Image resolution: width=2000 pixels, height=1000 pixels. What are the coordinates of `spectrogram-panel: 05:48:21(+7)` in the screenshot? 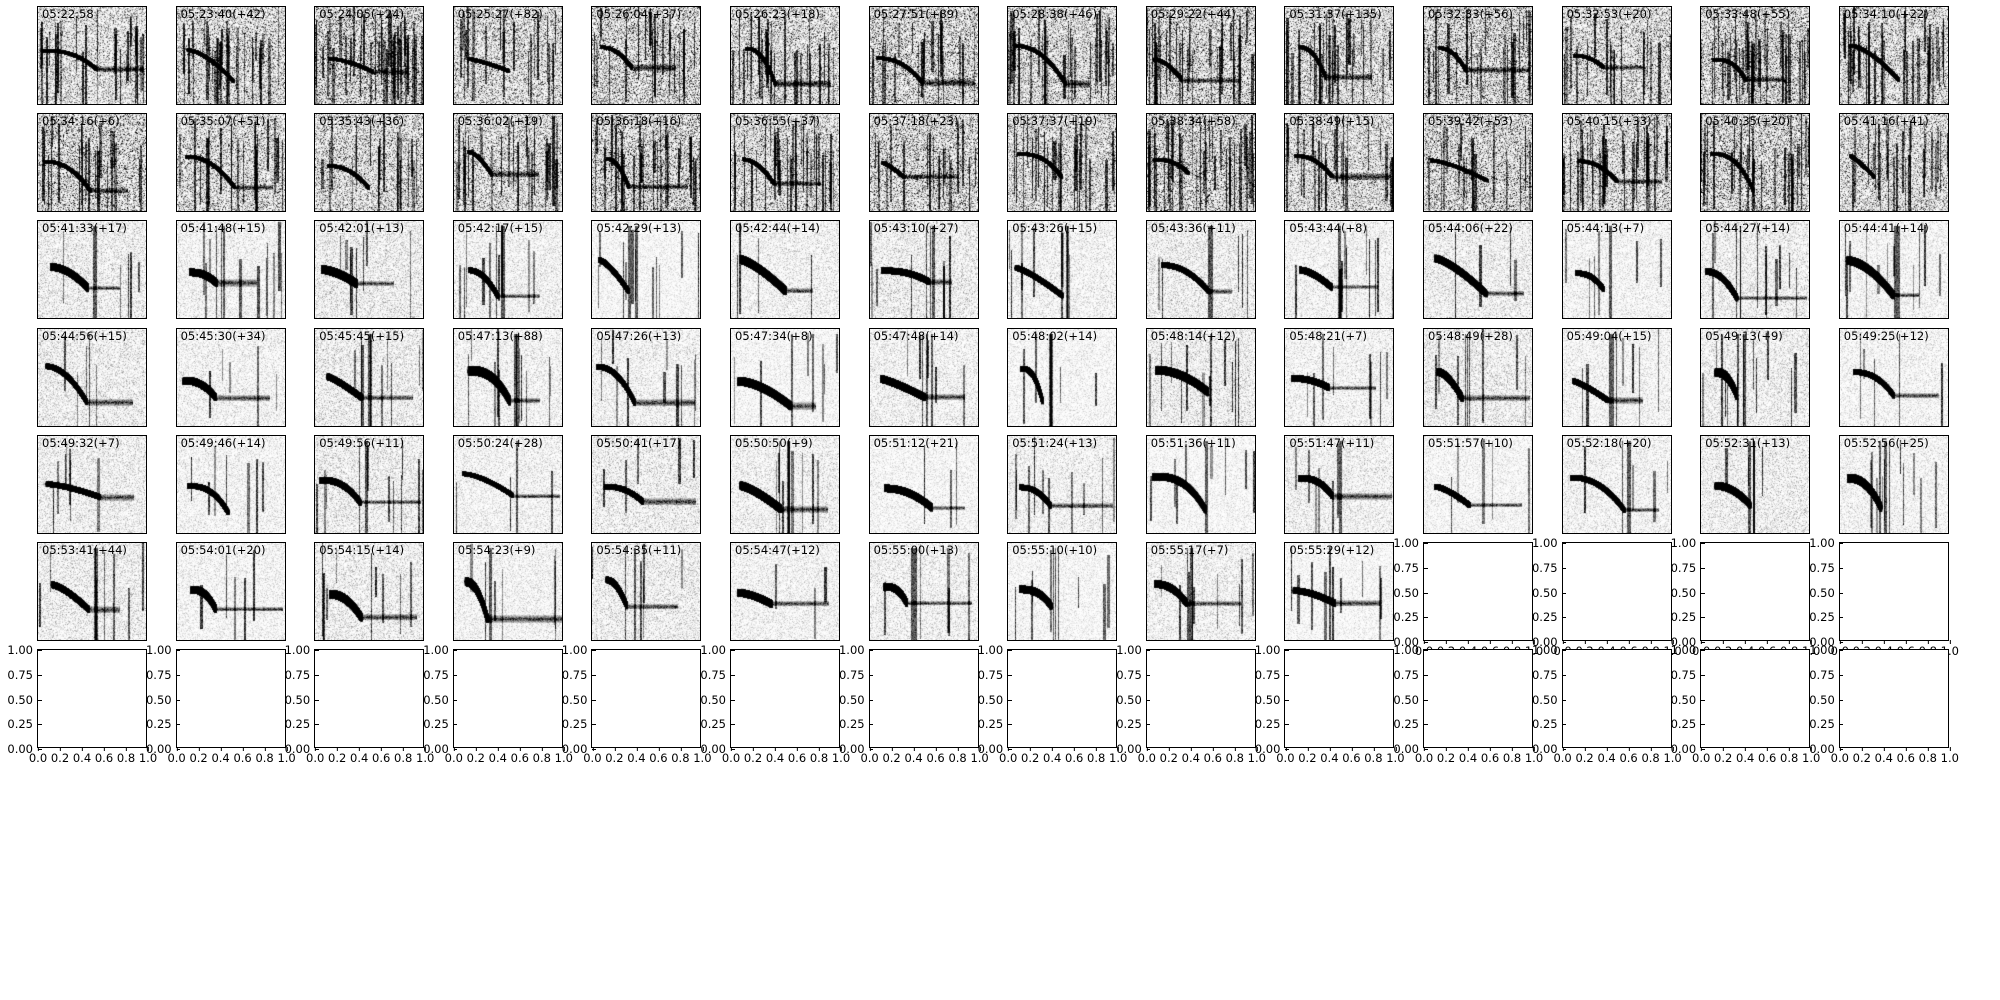 It's located at (1339, 377).